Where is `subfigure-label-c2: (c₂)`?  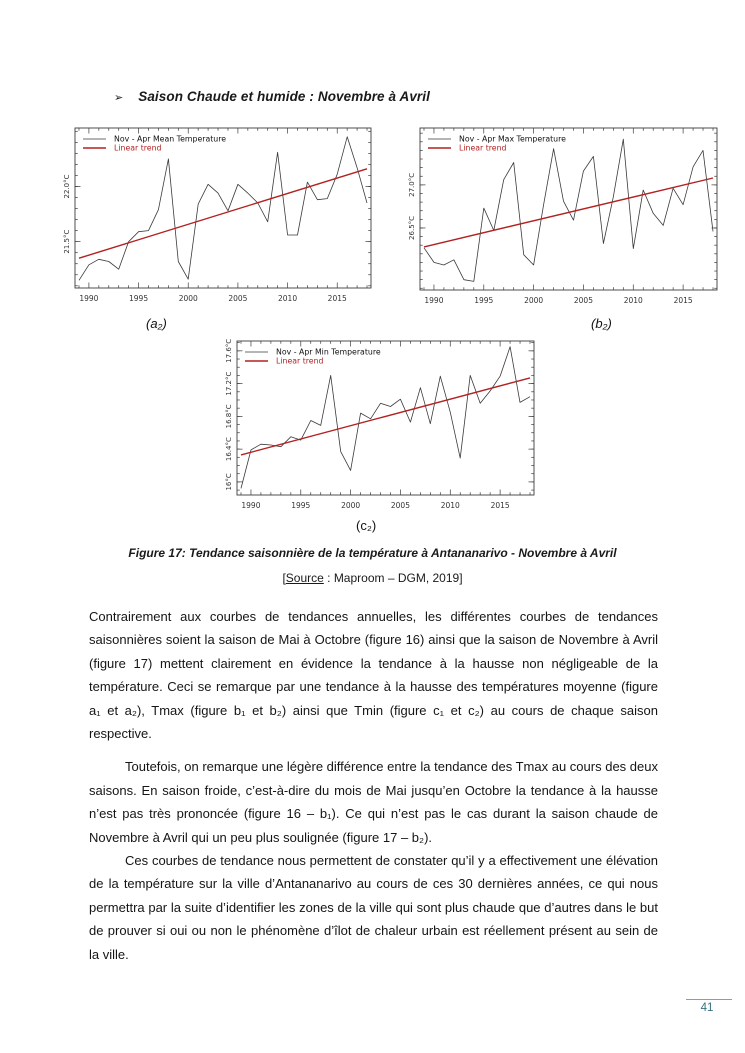
subfigure-label-c2: (c₂) is located at coordinates (366, 525).